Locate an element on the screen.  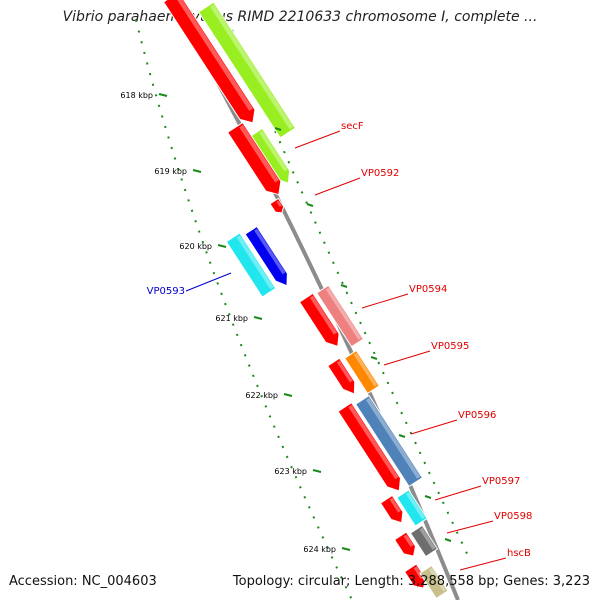
gene-label-vp0594: VP0594 is located at coordinates (428, 289).